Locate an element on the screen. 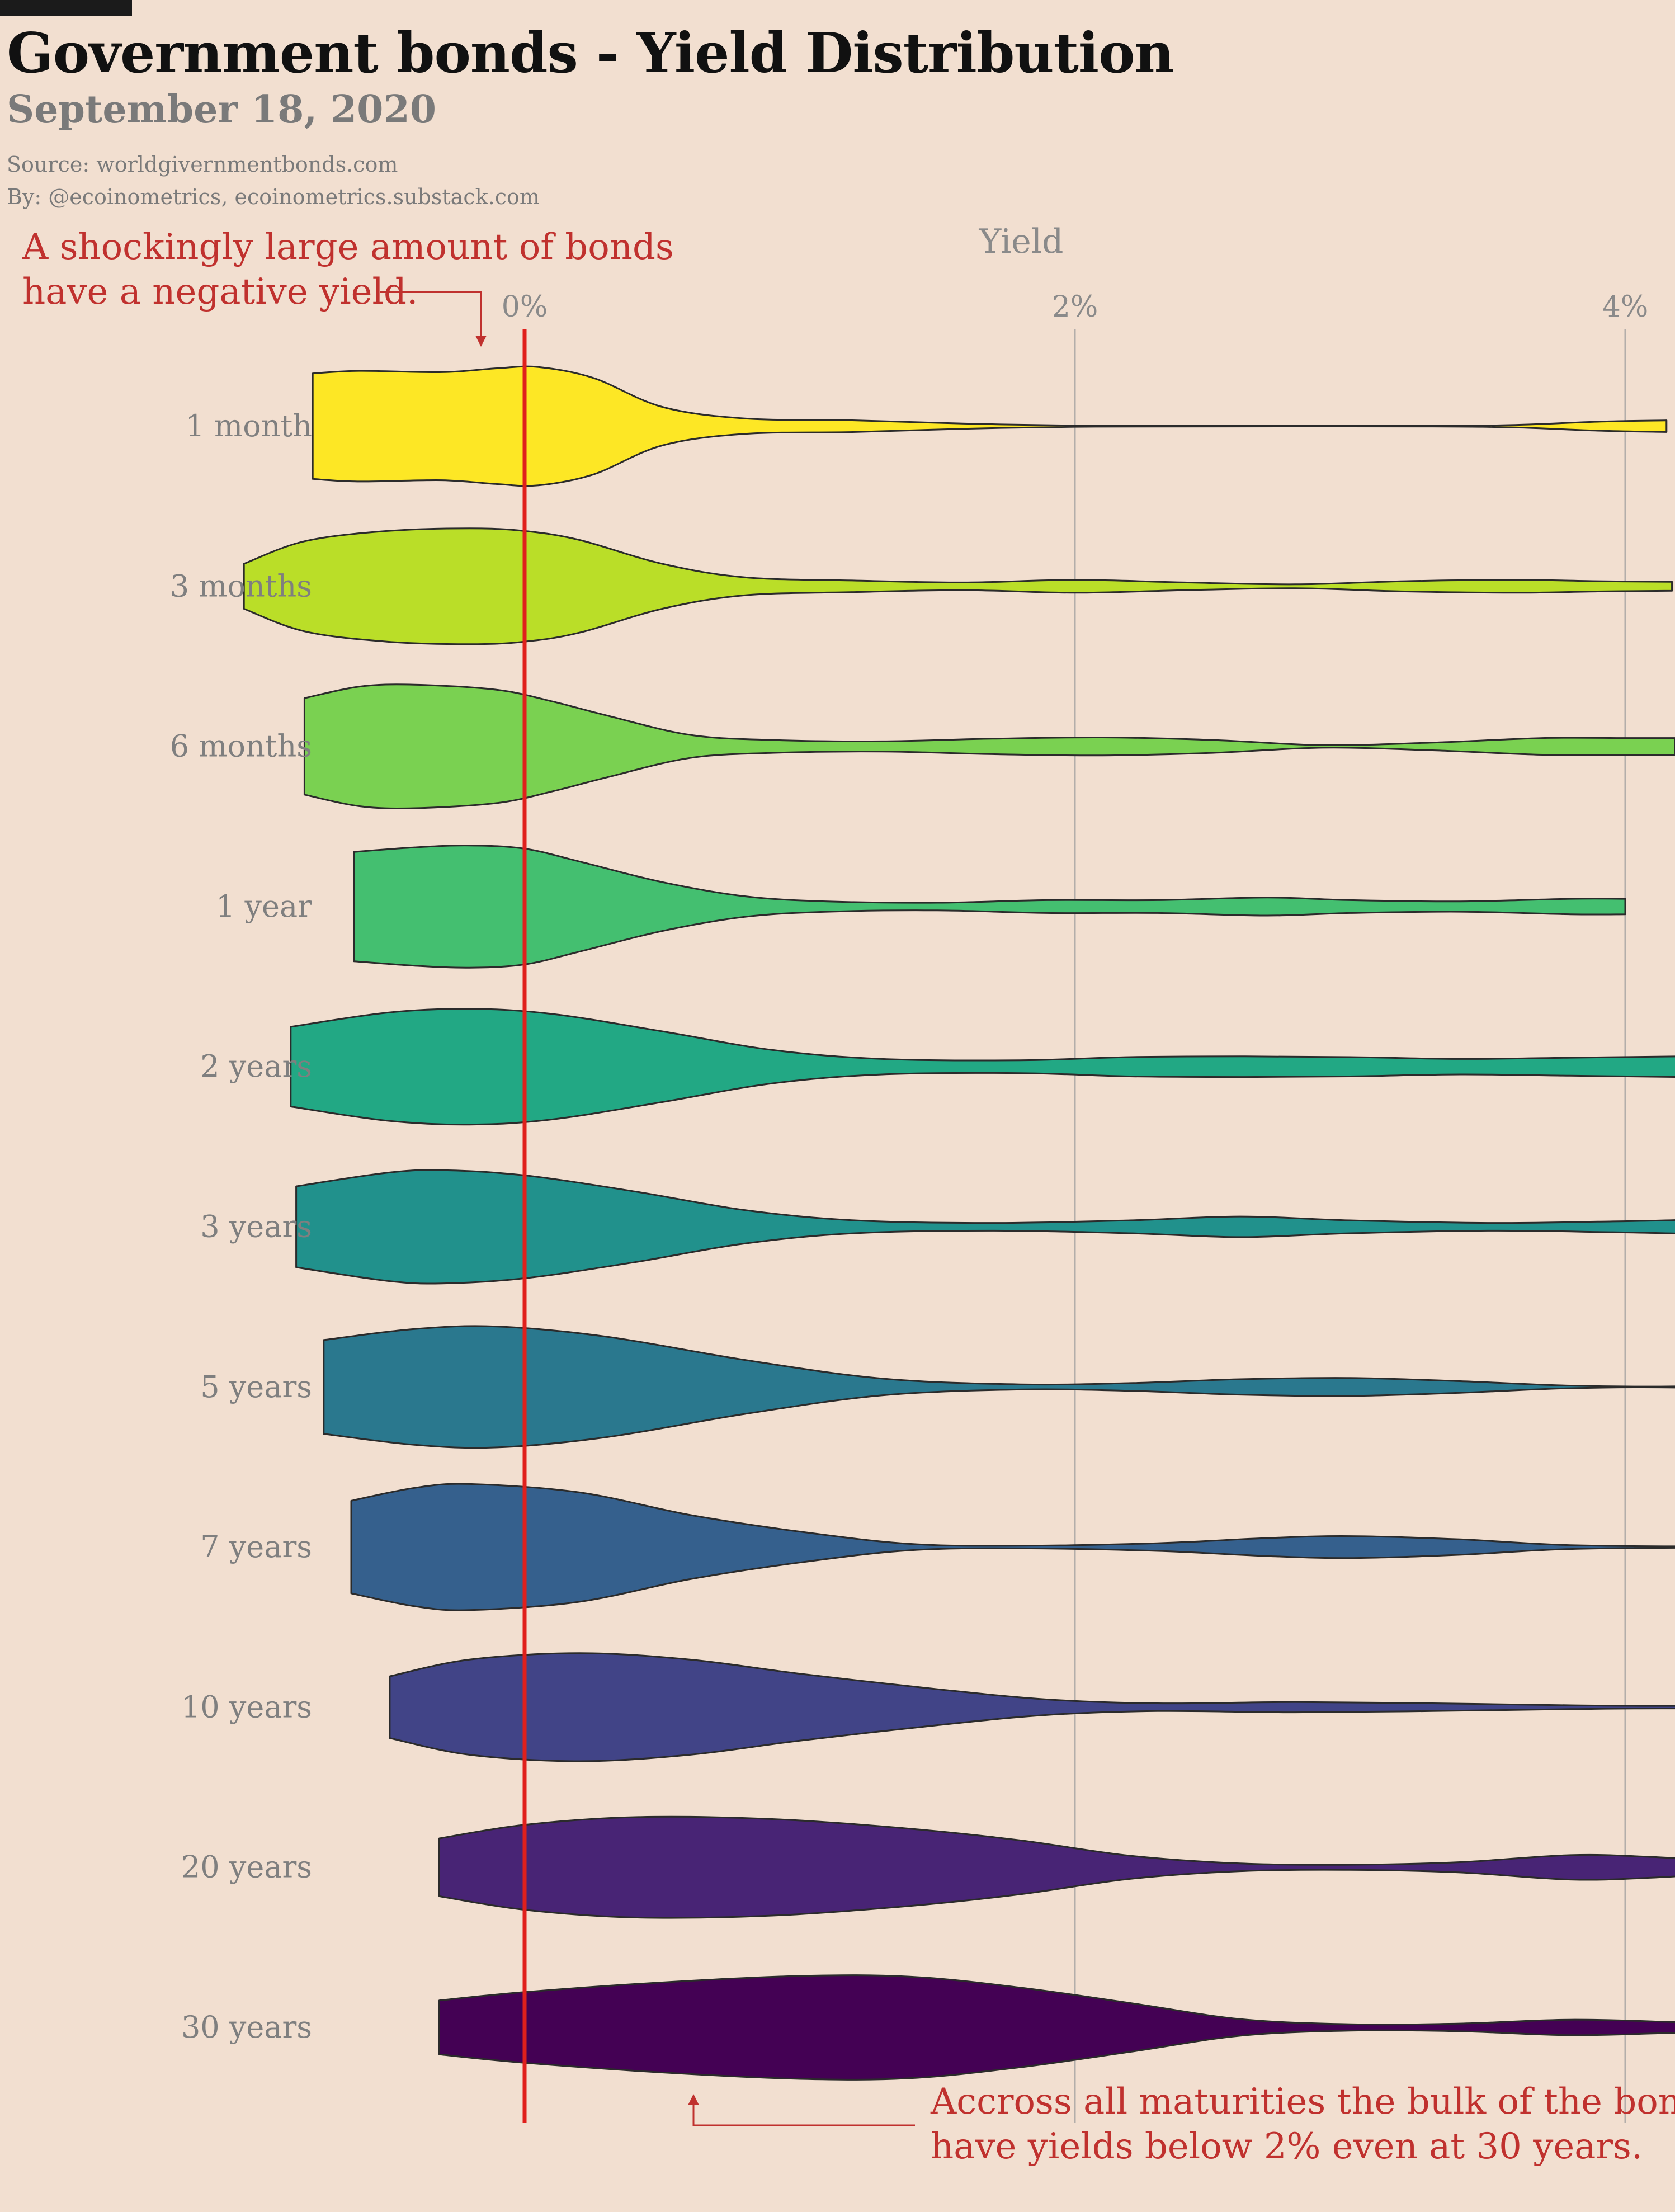 The image size is (1675, 2212). negative-annotation-arrow is located at coordinates (431, 314).